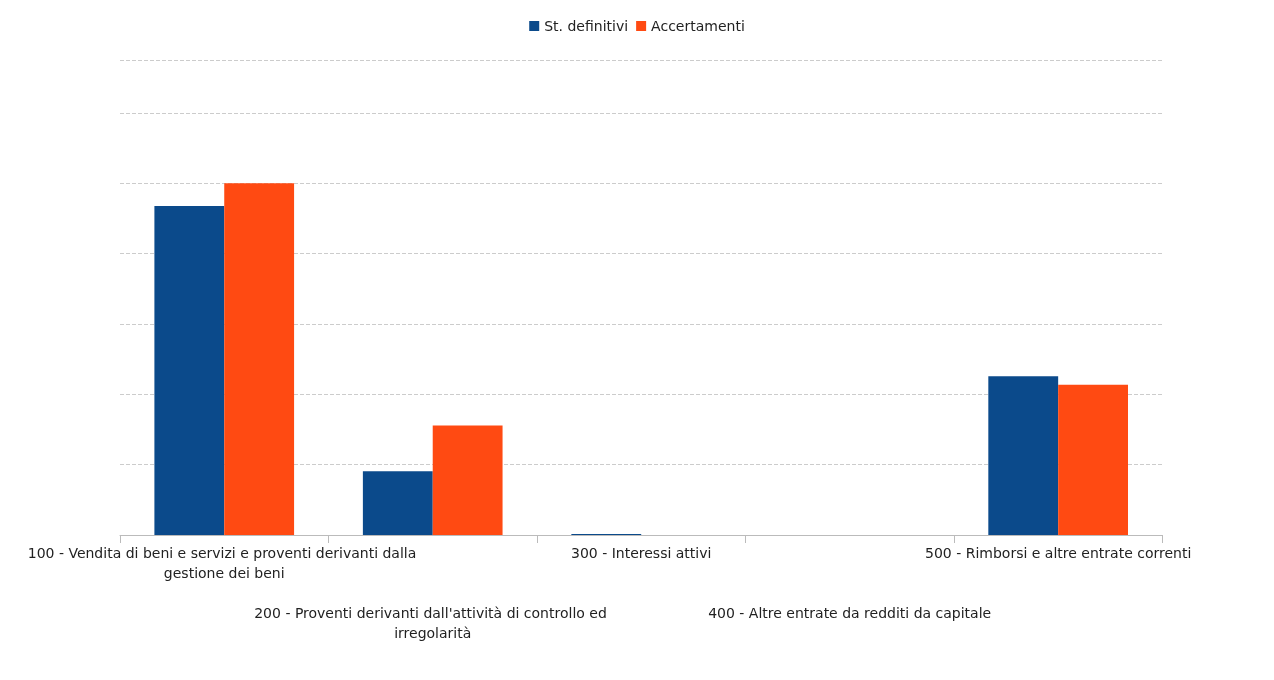 The width and height of the screenshot is (1274, 680). Describe the element at coordinates (224, 563) in the screenshot. I see `x-tick-label: 100 - Vendita di beni e servizi e proventi derivanti dalla gestione dei beni` at that location.